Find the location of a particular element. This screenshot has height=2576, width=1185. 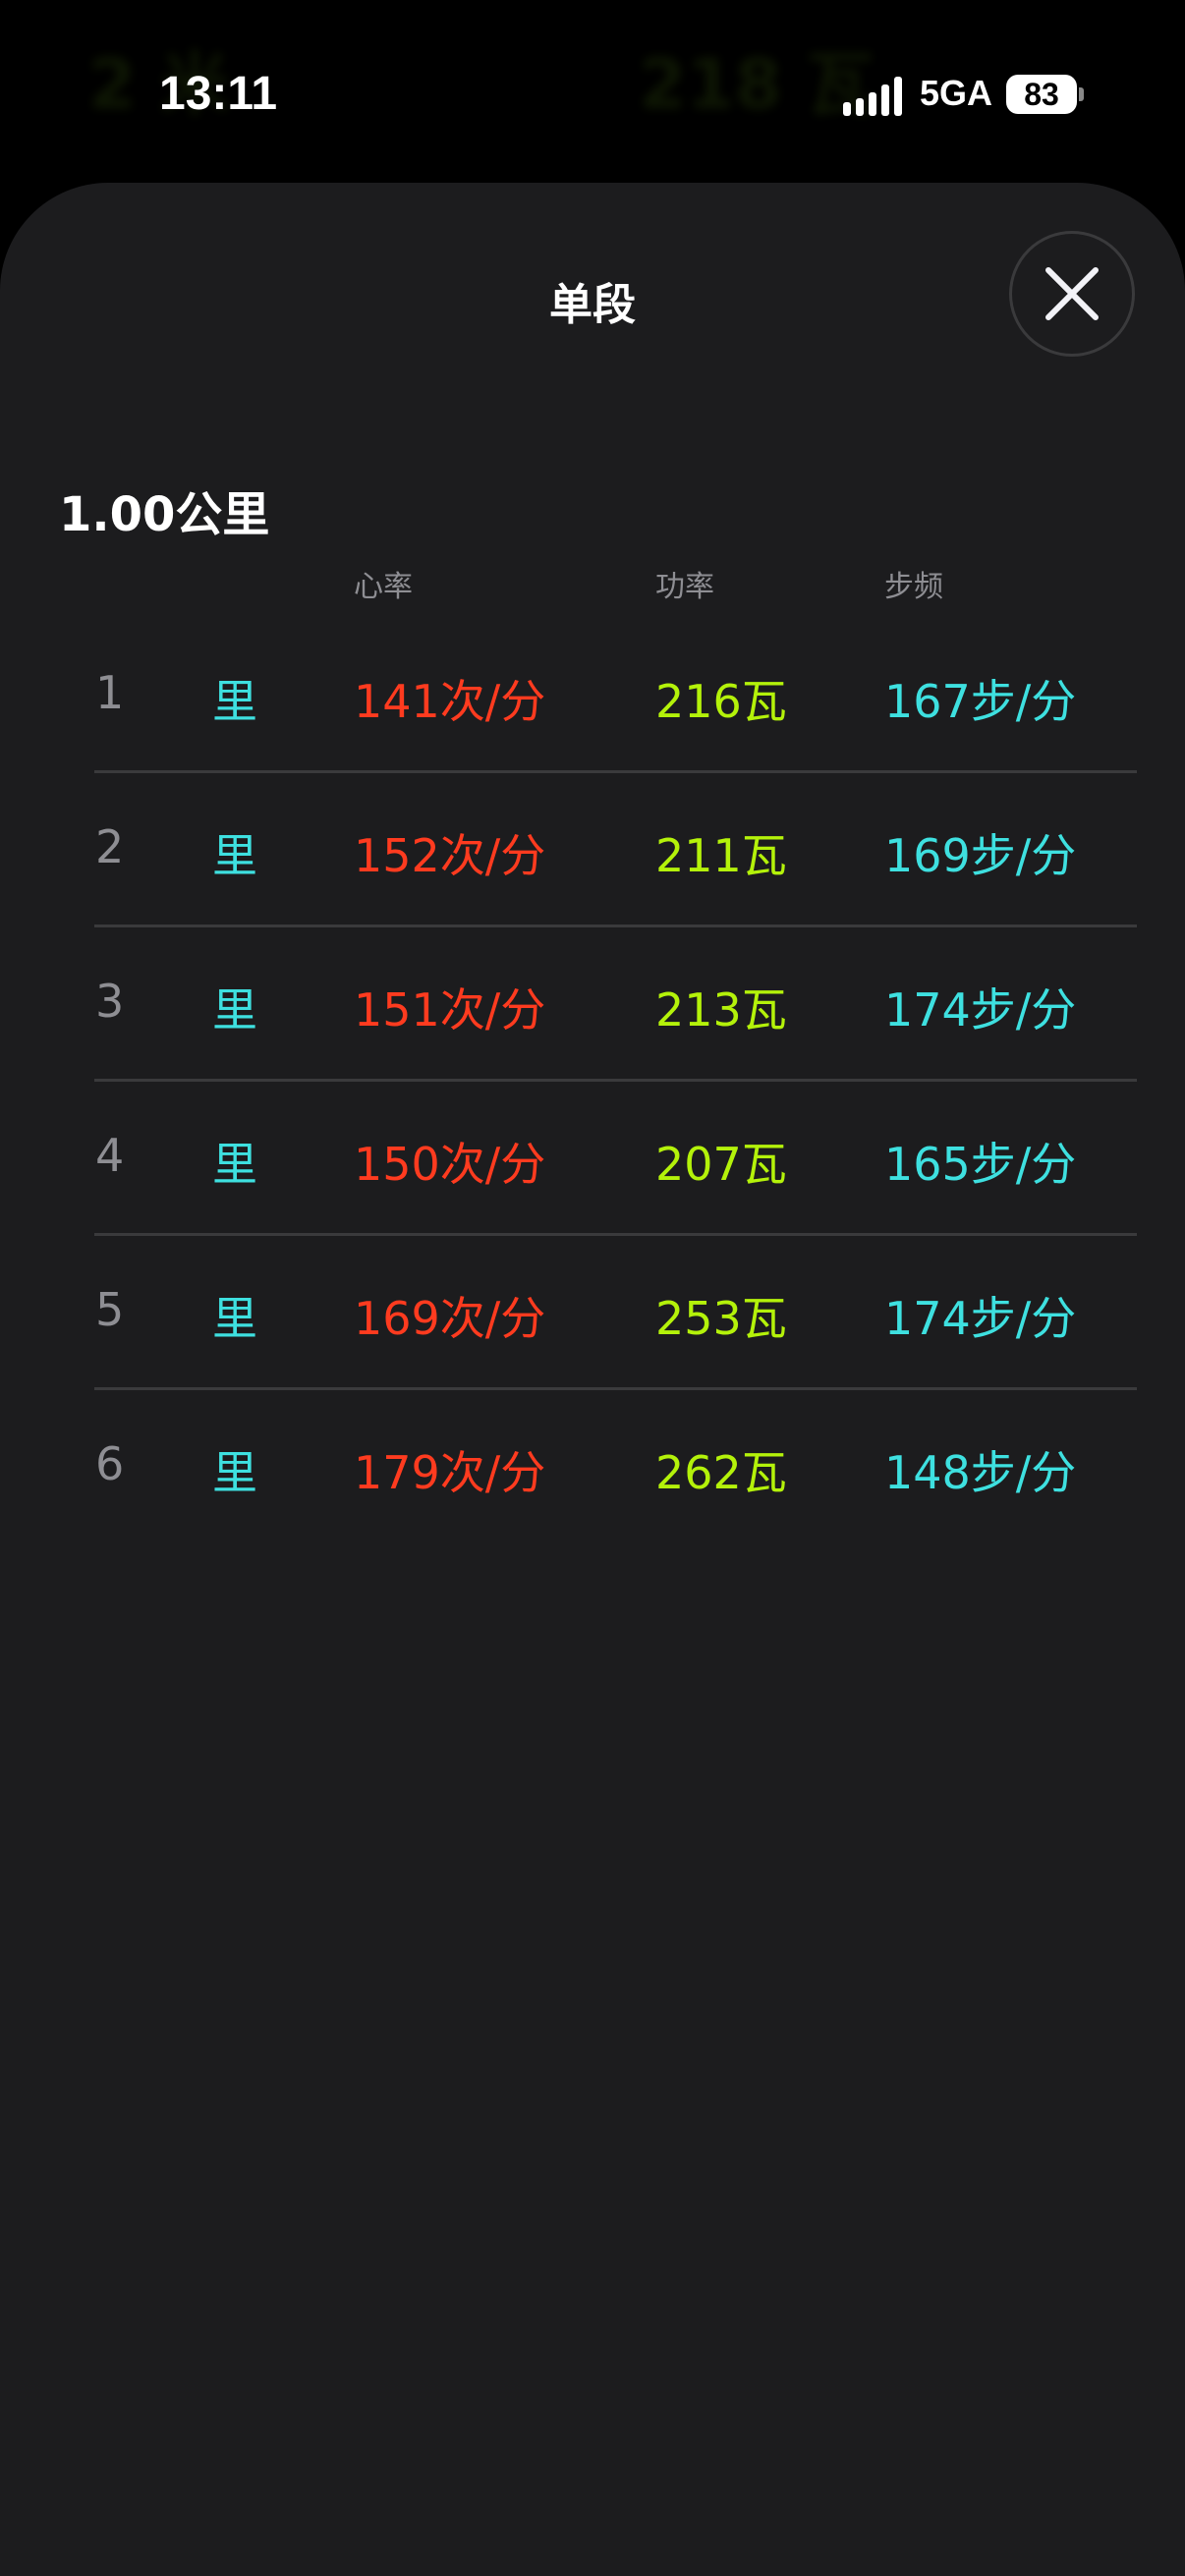

status-bar: 13:11 5GA 83 is located at coordinates (592, 95).